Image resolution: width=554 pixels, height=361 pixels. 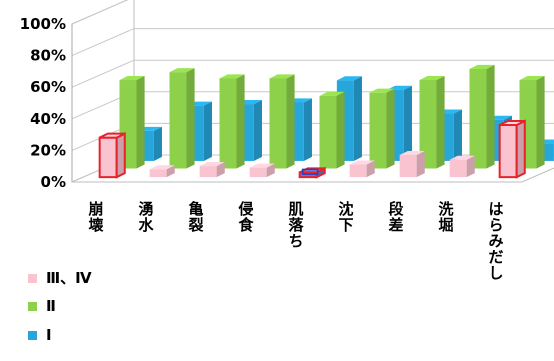 I want to click on legend-label: Ⅰ, so click(x=49, y=335).